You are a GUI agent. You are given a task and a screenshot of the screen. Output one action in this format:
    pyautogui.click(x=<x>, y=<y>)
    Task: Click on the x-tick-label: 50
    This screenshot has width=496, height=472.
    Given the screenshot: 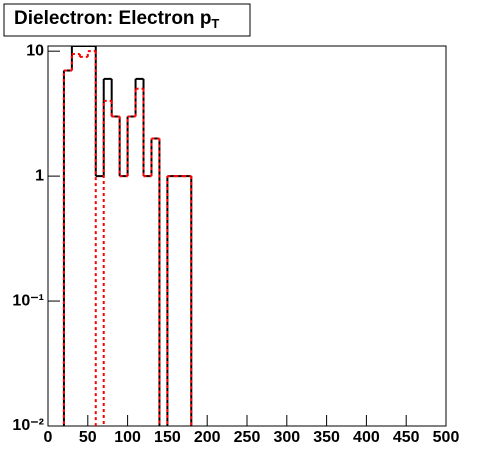 What is the action you would take?
    pyautogui.click(x=88, y=437)
    